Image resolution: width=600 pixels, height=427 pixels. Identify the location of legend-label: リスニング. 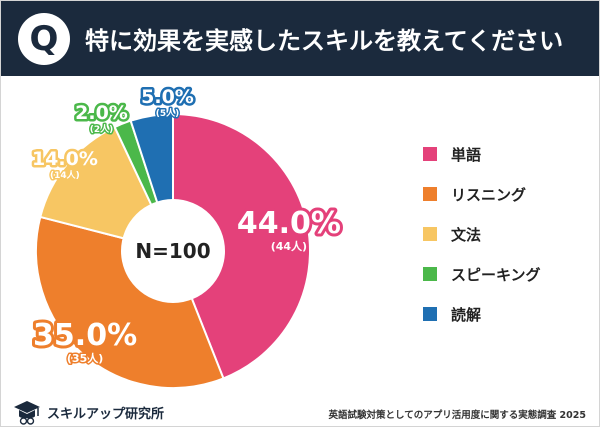
(489, 194).